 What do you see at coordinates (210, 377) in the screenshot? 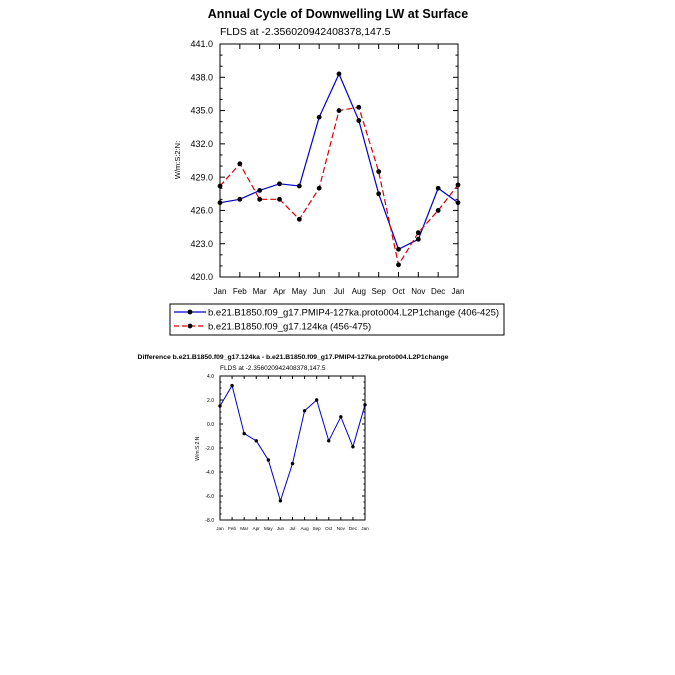
I see `difference-ytick-label: 4.0` at bounding box center [210, 377].